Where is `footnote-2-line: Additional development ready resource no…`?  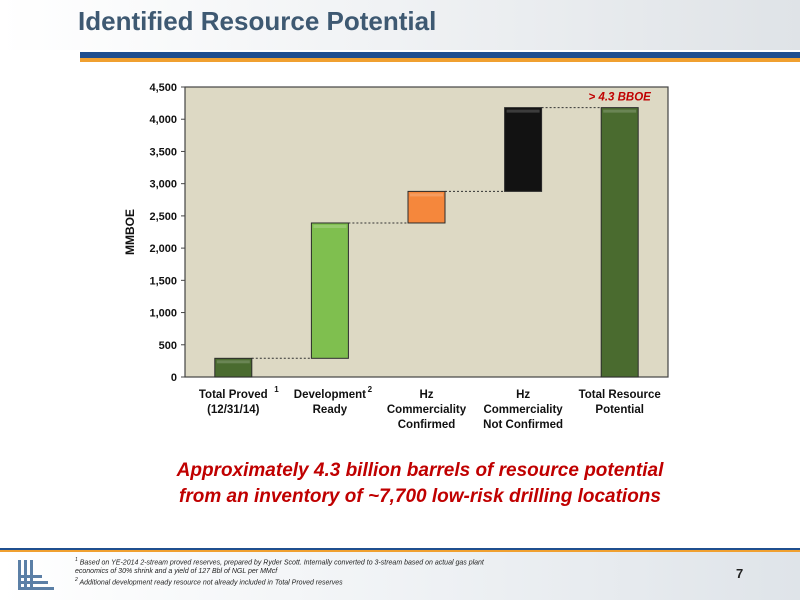 footnote-2-line: Additional development ready resource no… is located at coordinates (211, 583).